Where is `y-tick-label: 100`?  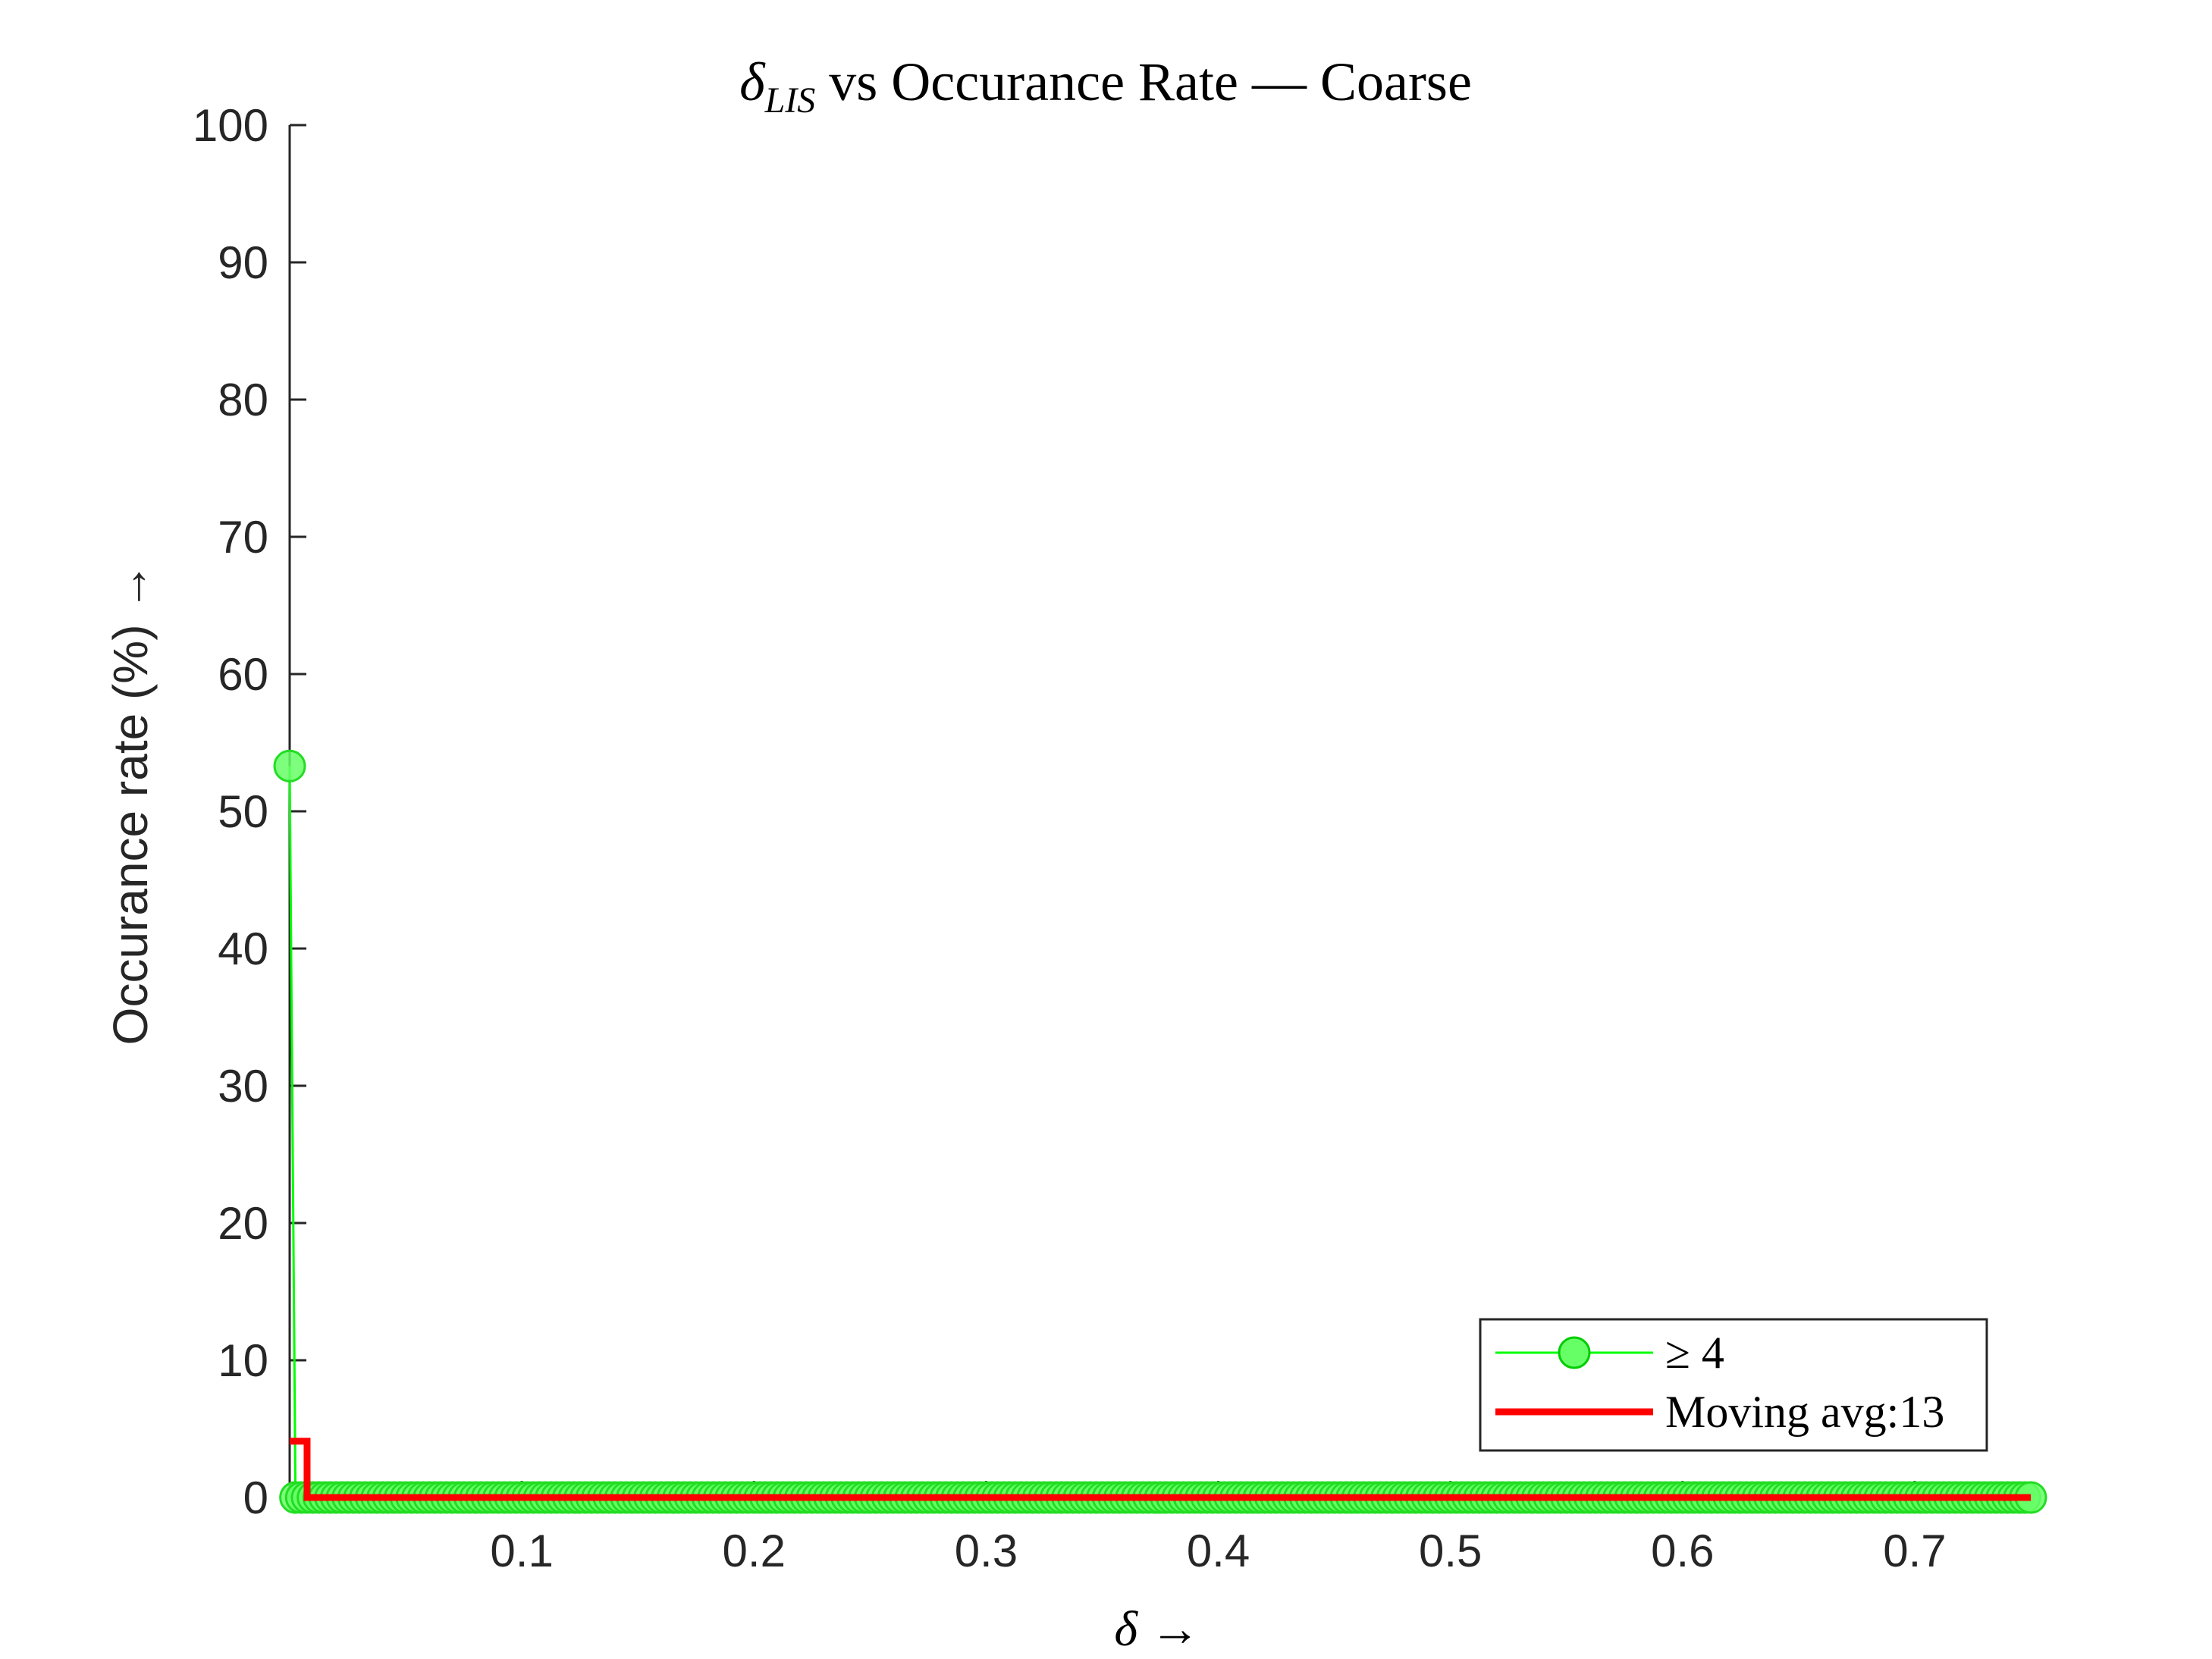 y-tick-label: 100 is located at coordinates (230, 126).